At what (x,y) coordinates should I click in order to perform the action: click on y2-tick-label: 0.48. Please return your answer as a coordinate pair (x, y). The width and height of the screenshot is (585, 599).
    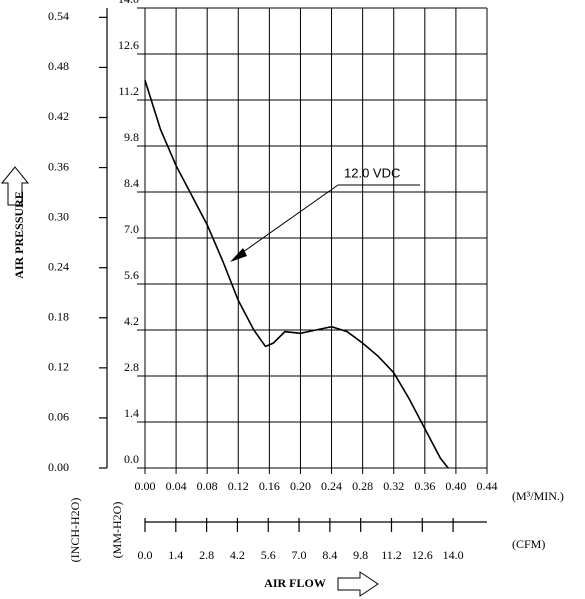
    Looking at the image, I should click on (58, 66).